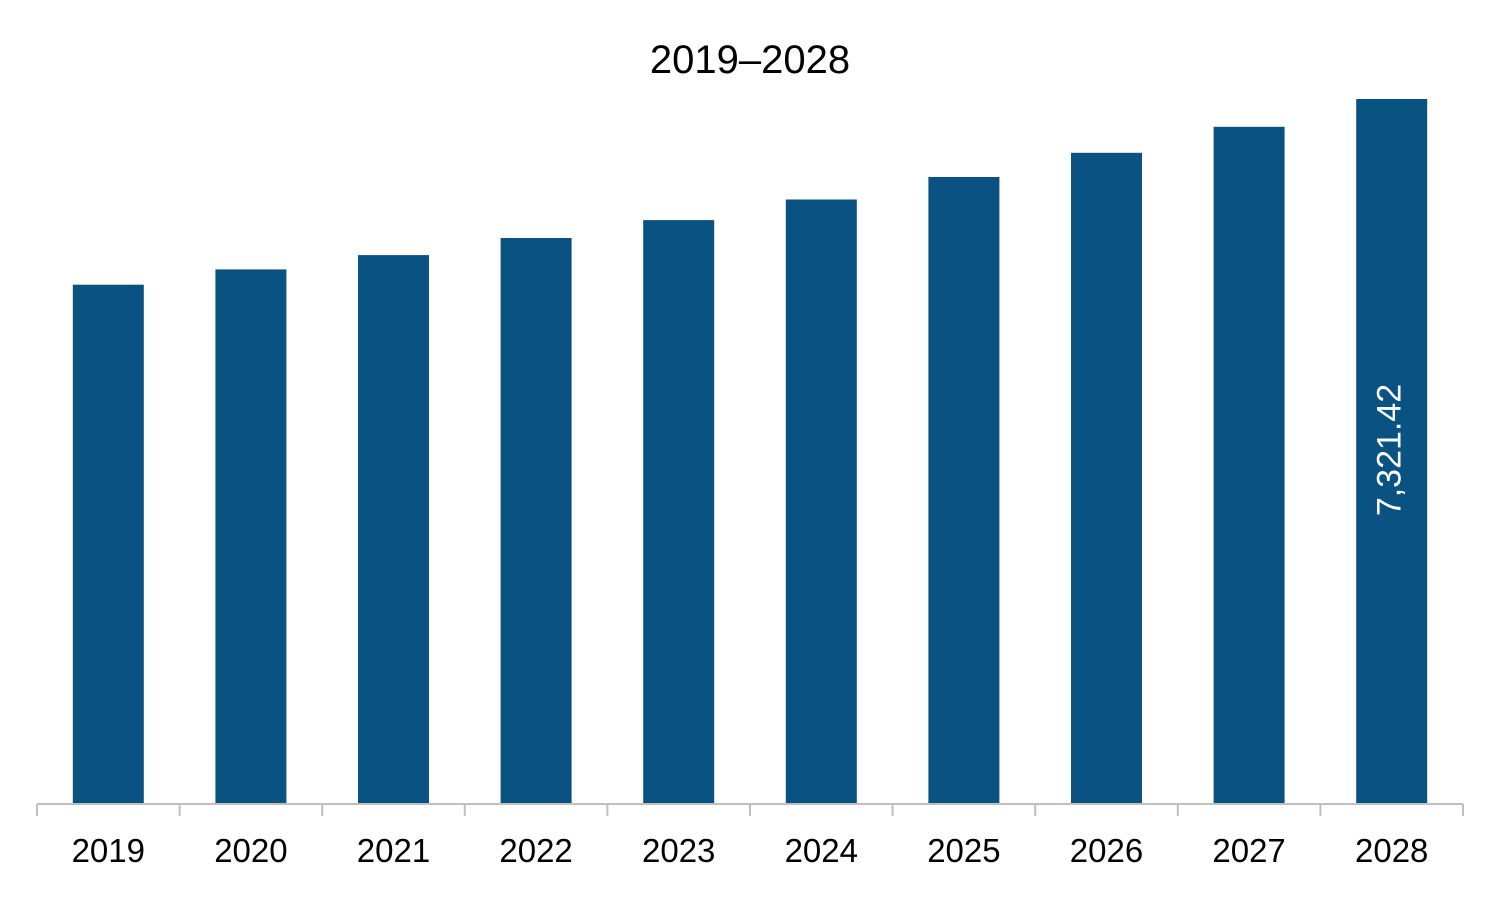 The width and height of the screenshot is (1500, 901). Describe the element at coordinates (250, 850) in the screenshot. I see `x-tick-label-2020: 2020` at that location.